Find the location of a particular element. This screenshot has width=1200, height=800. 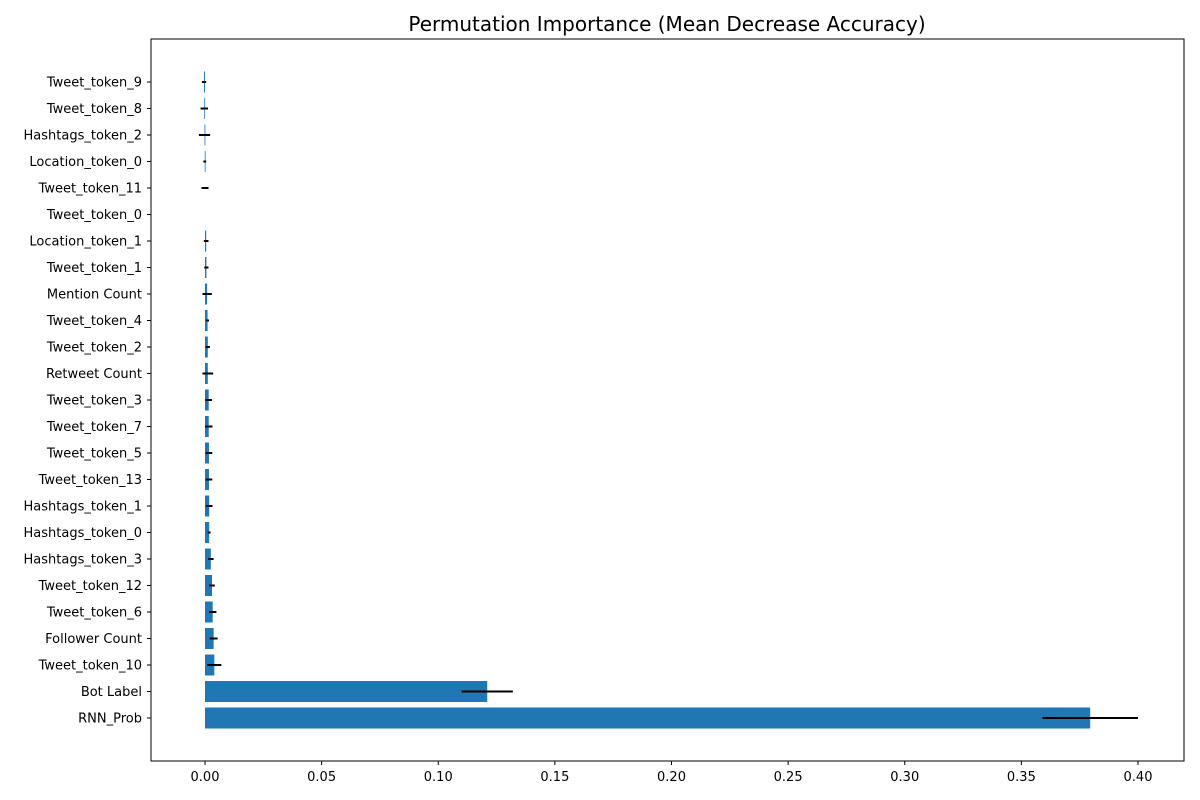

x-tick-label: 0.40 is located at coordinates (1138, 777).